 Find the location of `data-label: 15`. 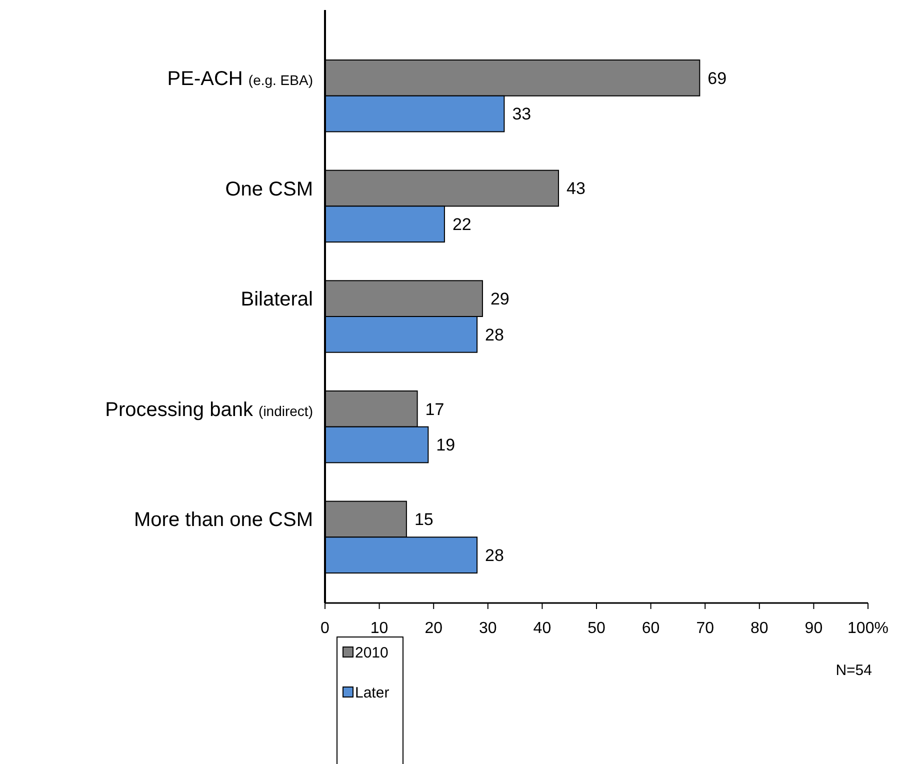

data-label: 15 is located at coordinates (424, 520).